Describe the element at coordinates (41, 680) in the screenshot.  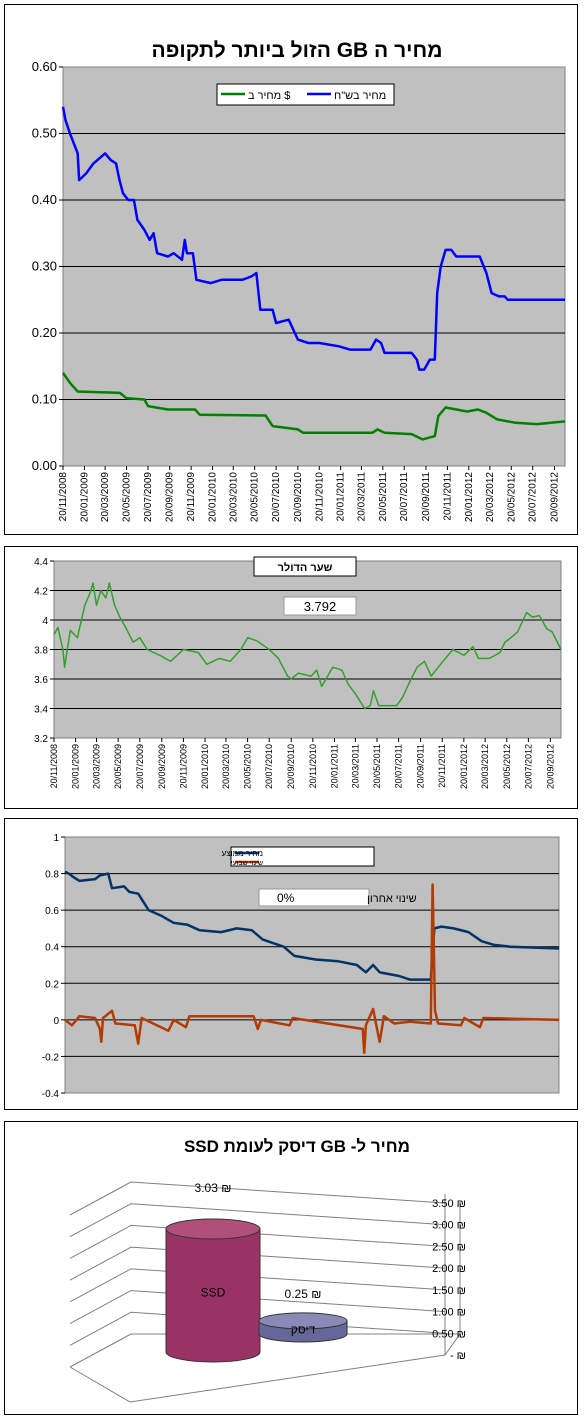
I see `y-tick-label: 3.6` at that location.